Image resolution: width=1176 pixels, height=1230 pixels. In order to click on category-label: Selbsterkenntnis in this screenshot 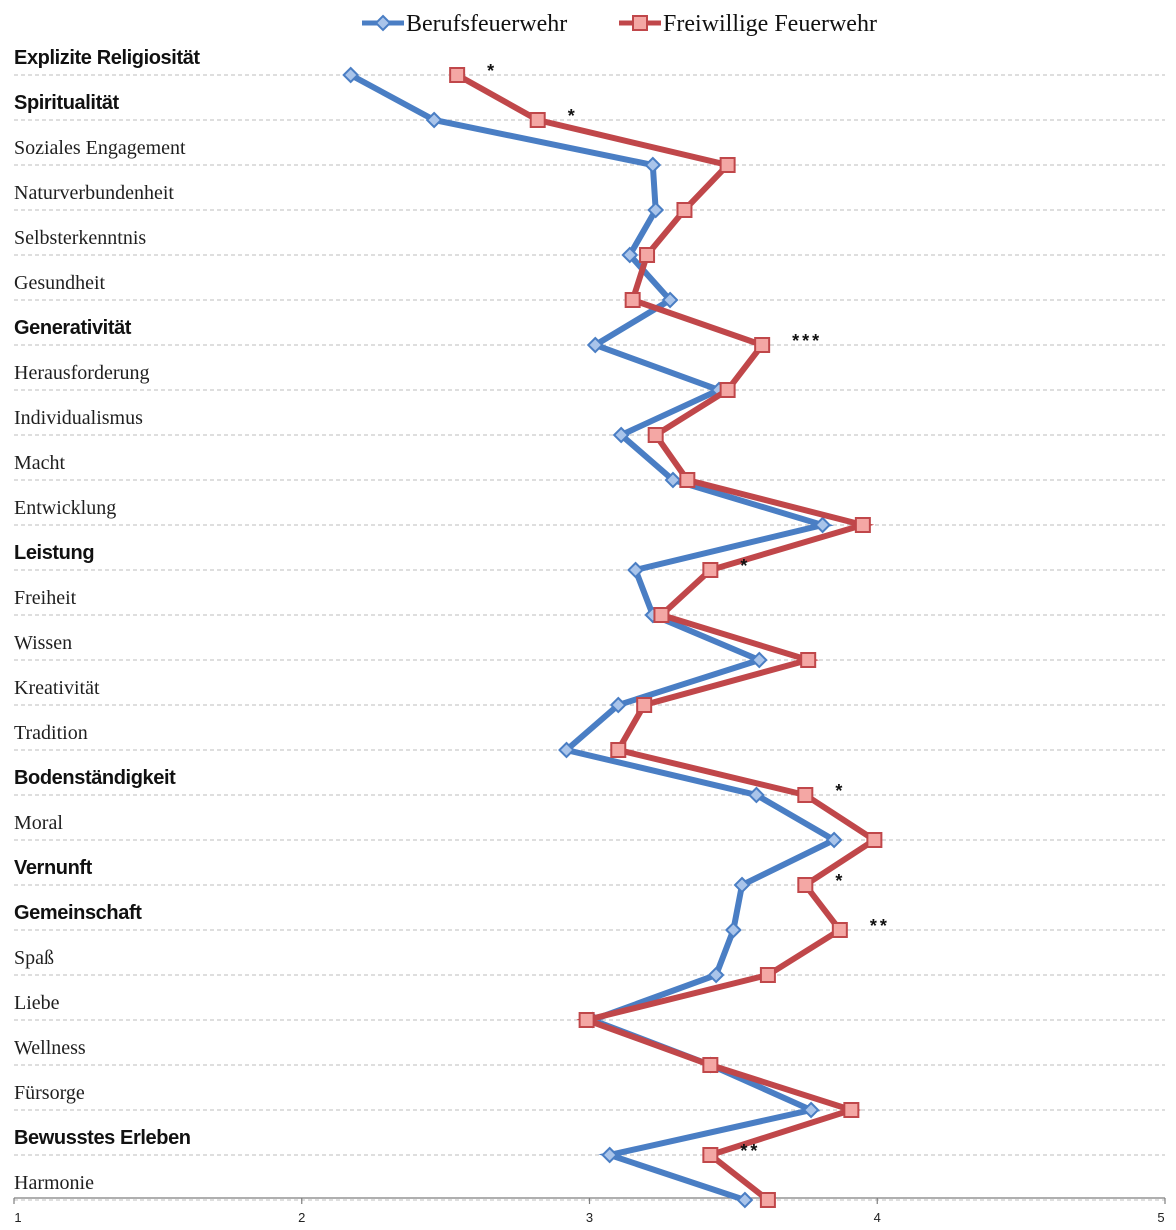, I will do `click(80, 238)`.